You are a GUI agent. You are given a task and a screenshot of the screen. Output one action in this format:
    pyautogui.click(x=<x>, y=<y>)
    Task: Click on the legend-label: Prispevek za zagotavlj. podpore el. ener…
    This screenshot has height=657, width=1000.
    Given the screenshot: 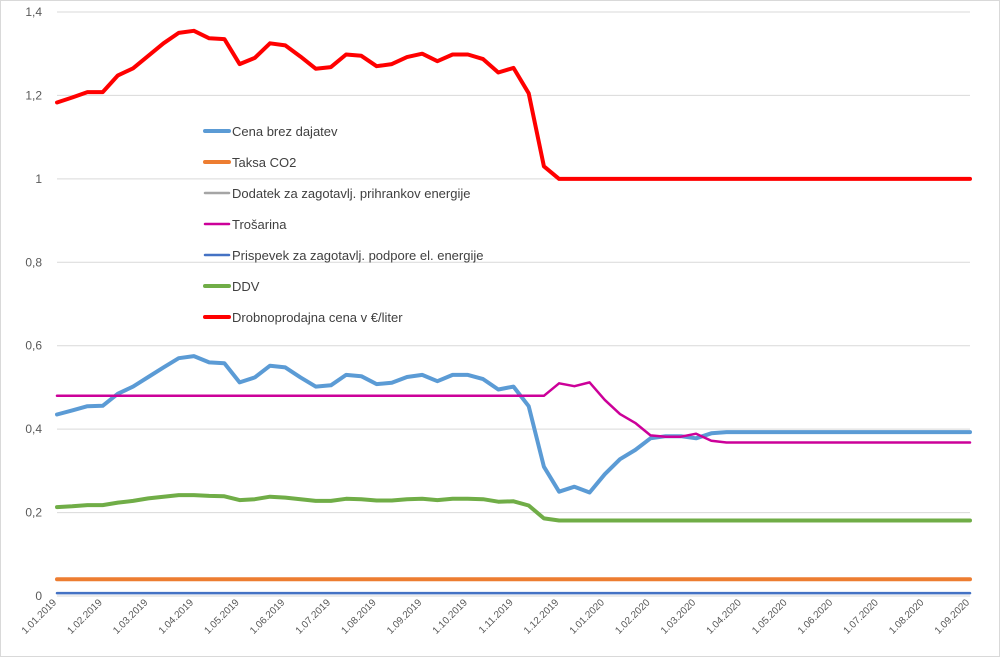 What is the action you would take?
    pyautogui.click(x=357, y=255)
    